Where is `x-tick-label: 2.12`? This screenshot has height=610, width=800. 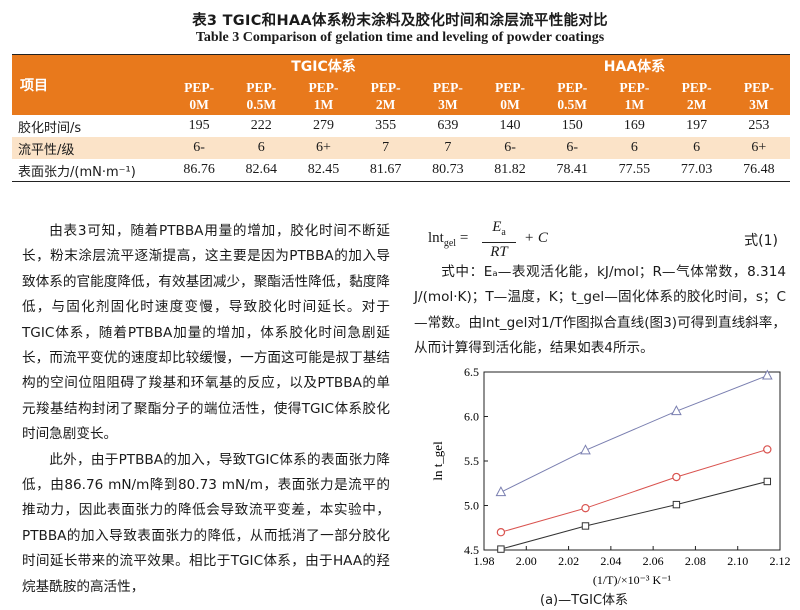
x-tick-label: 2.12 is located at coordinates (780, 561).